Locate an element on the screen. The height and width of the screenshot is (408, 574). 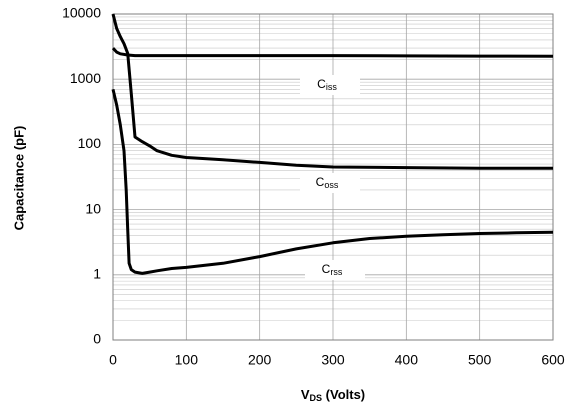
x-tick-label: 0 is located at coordinates (113, 360).